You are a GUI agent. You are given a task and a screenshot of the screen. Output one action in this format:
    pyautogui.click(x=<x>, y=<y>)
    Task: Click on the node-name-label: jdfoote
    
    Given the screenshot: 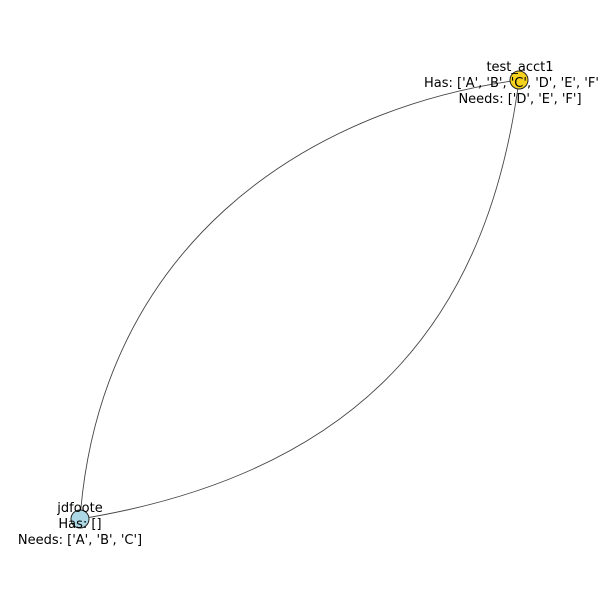 What is the action you would take?
    pyautogui.click(x=79, y=508)
    